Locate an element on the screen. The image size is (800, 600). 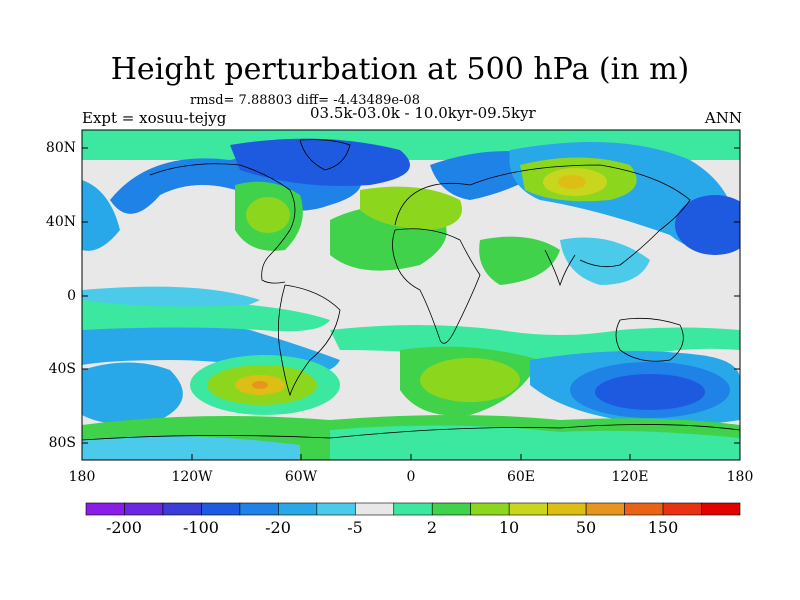
nw-pacific-blue is located at coordinates (707, 225).